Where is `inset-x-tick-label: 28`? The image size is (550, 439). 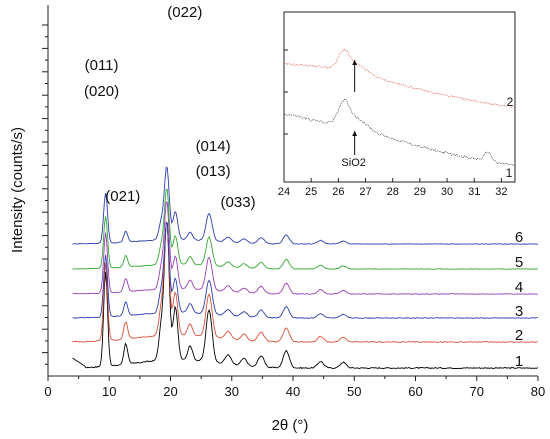 inset-x-tick-label: 28 is located at coordinates (393, 192).